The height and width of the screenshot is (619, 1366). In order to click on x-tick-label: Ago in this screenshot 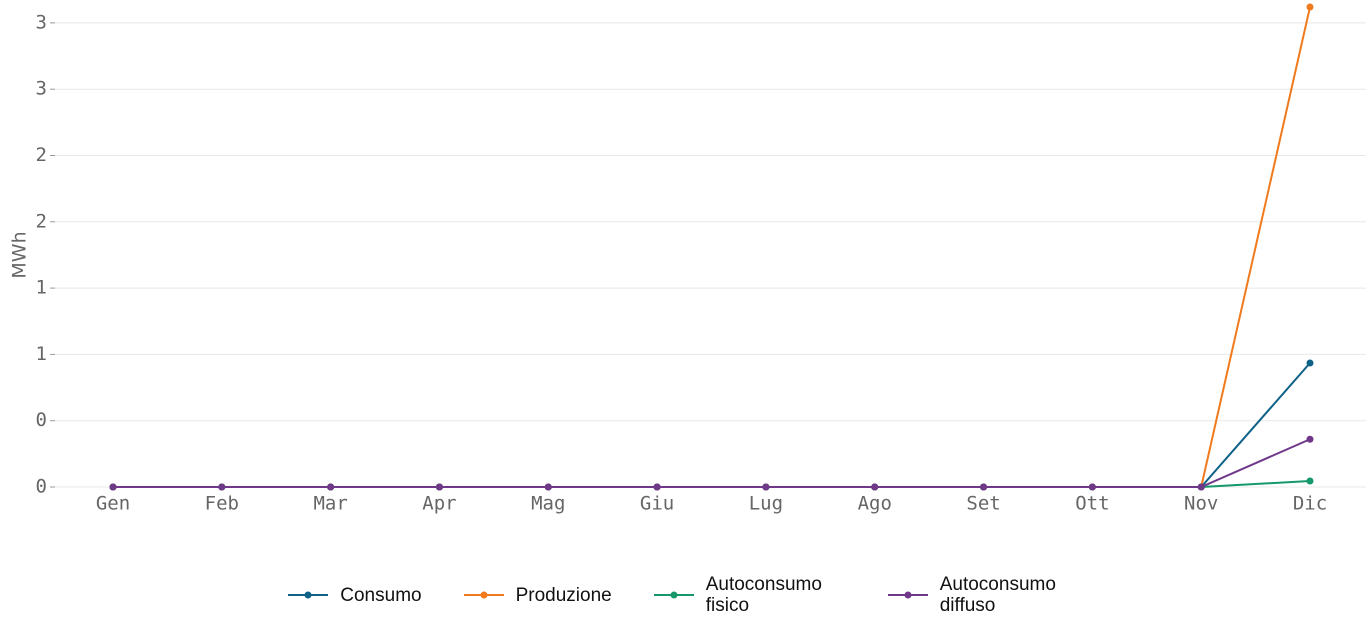, I will do `click(875, 504)`.